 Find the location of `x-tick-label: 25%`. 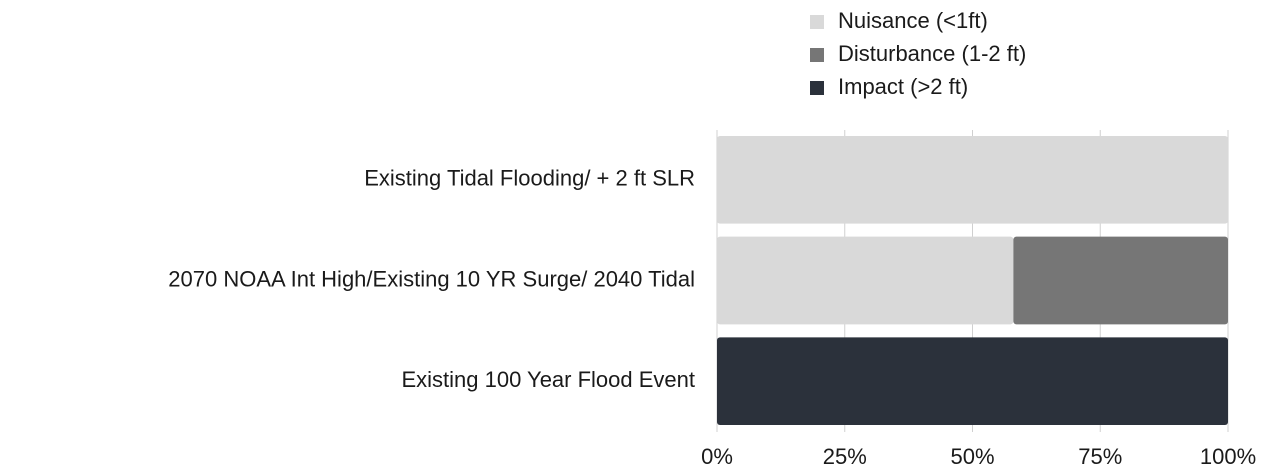

x-tick-label: 25% is located at coordinates (845, 456).